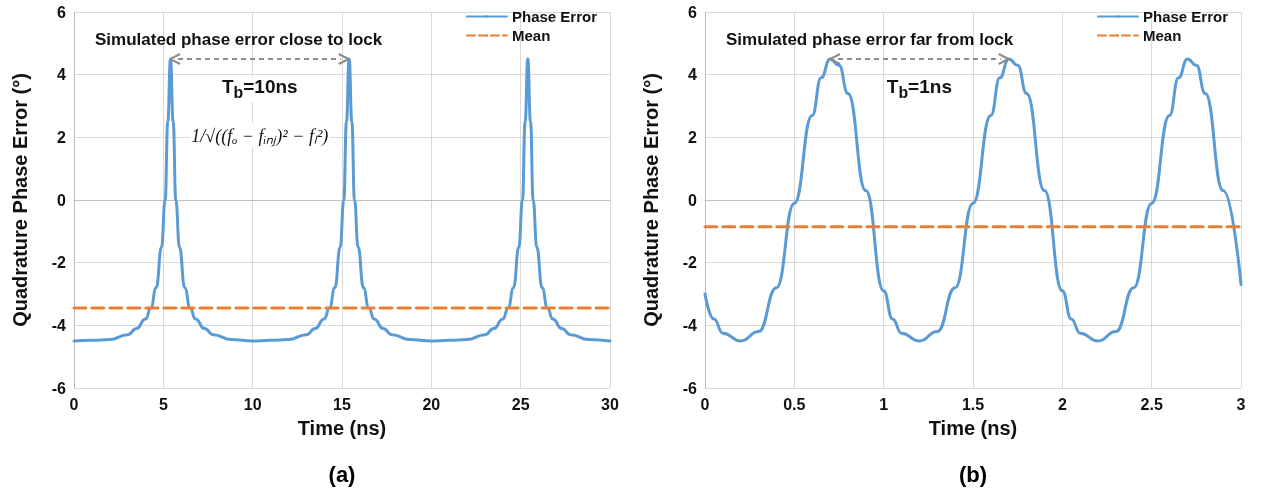  I want to click on text: Simulated phase error close to lock, so click(239, 39).